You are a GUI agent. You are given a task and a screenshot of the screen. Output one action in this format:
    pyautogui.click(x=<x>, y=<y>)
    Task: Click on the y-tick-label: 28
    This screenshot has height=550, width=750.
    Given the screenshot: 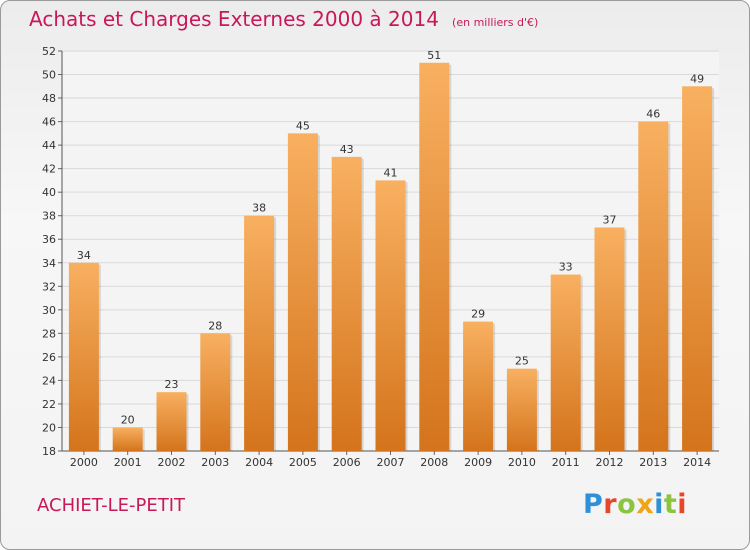 What is the action you would take?
    pyautogui.click(x=49, y=333)
    